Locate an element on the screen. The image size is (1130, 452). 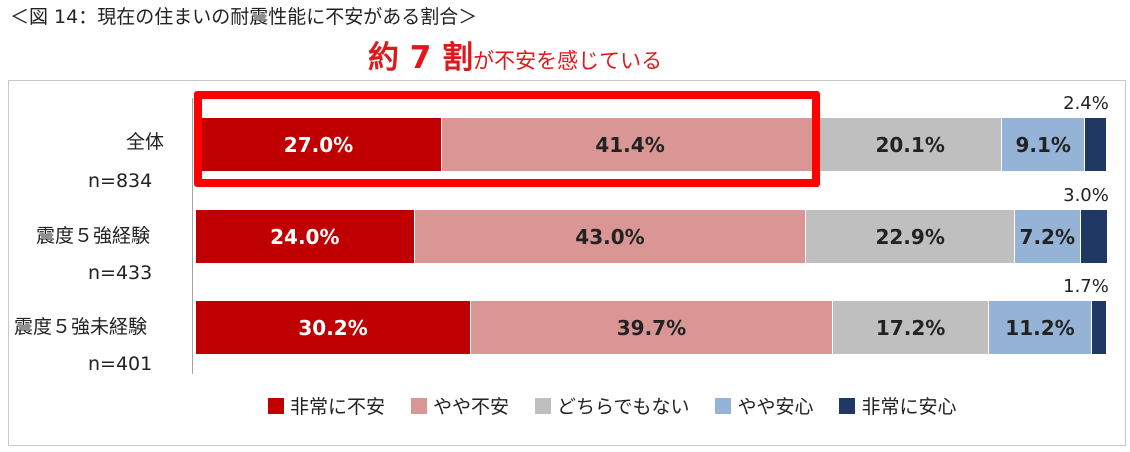
data-label: 7.2% is located at coordinates (1047, 236).